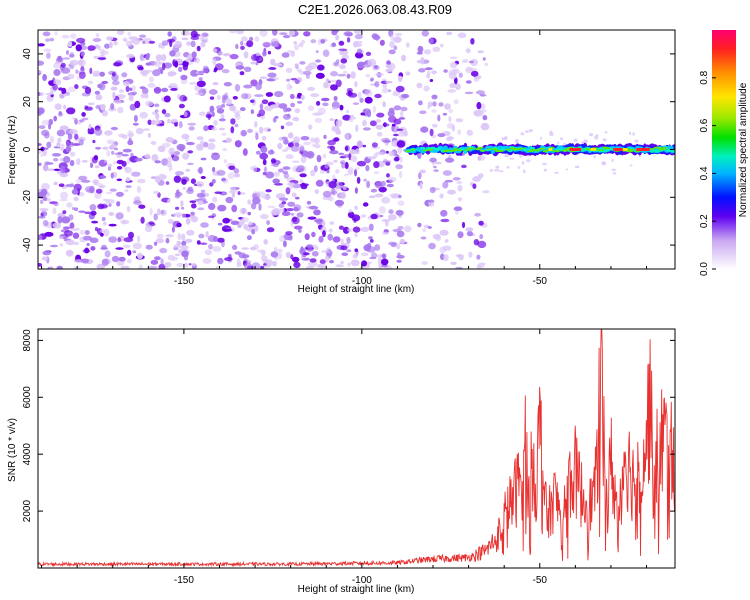 The image size is (750, 600). I want to click on spectrogram-y-tick-label: 40, so click(27, 54).